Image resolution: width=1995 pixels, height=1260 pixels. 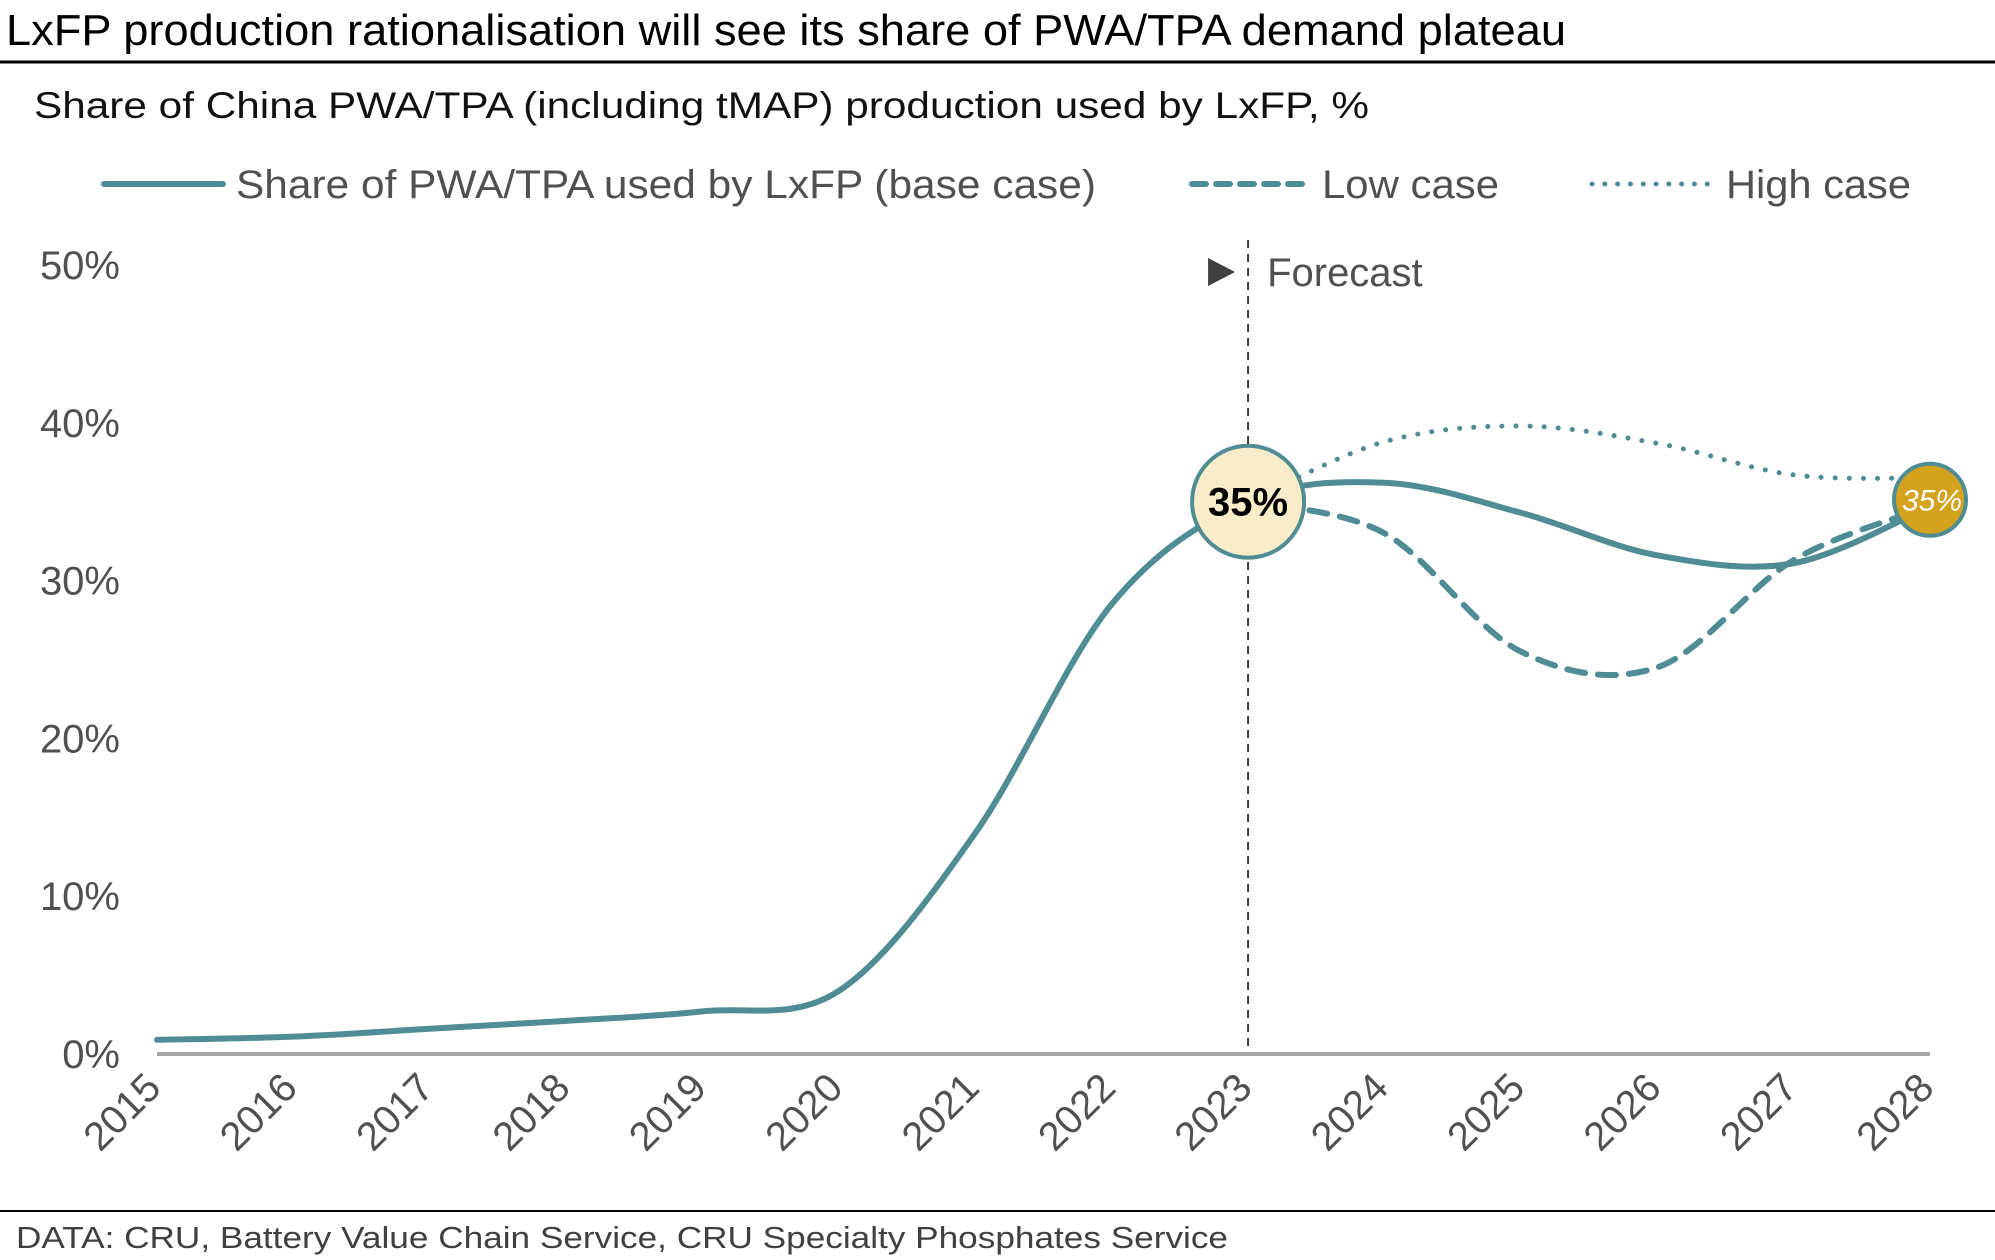 I want to click on y-tick-label: 50%, so click(x=80, y=266).